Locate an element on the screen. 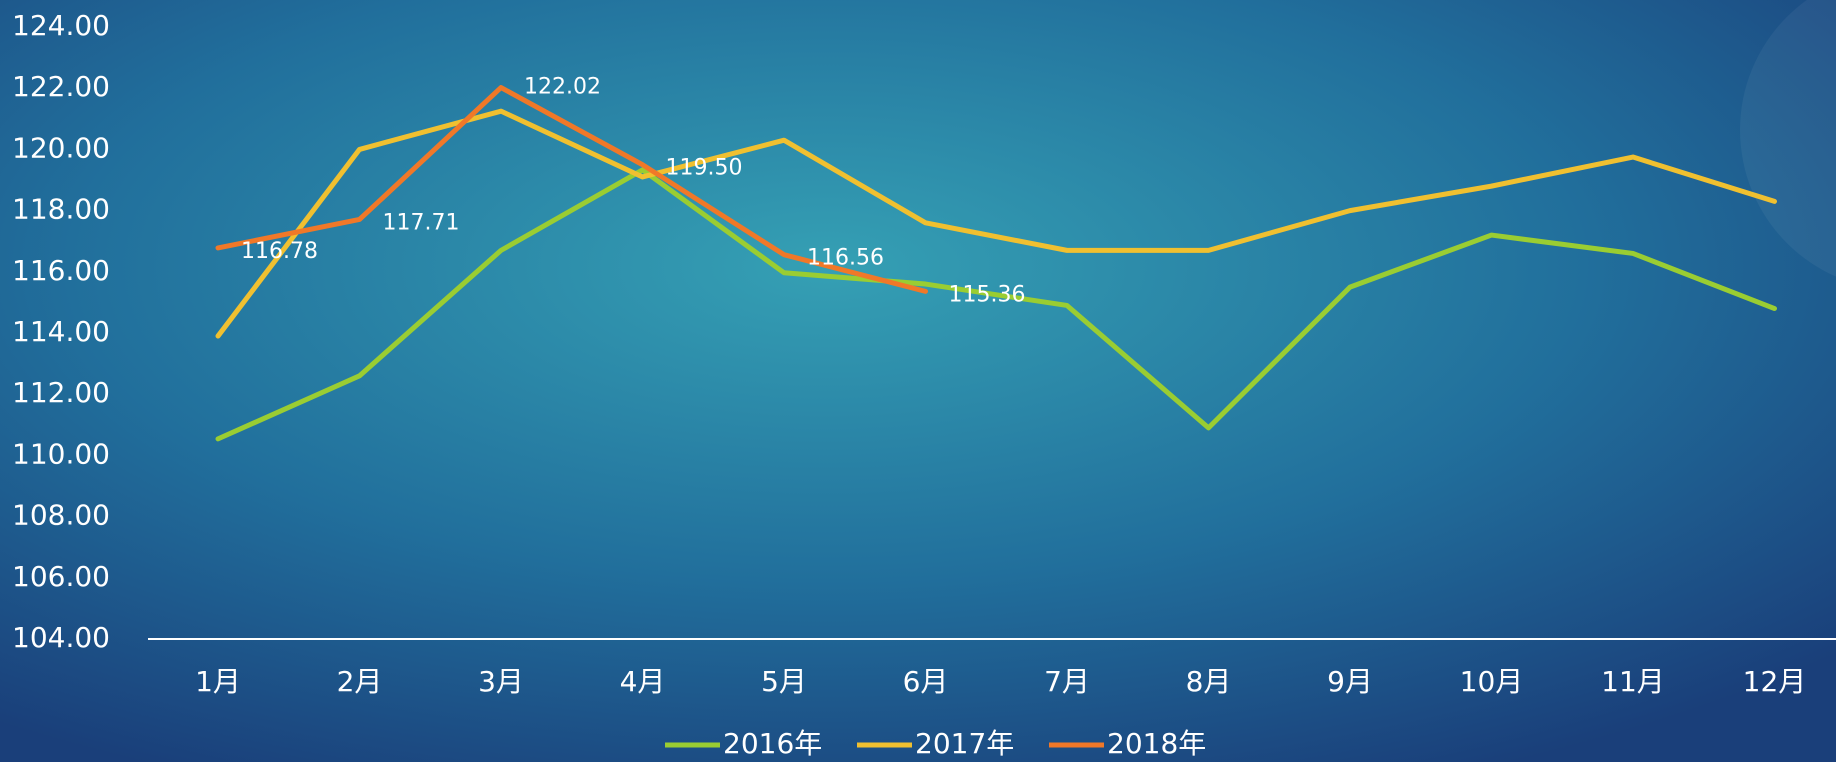  y-tick-label: 114.00 is located at coordinates (61, 331).